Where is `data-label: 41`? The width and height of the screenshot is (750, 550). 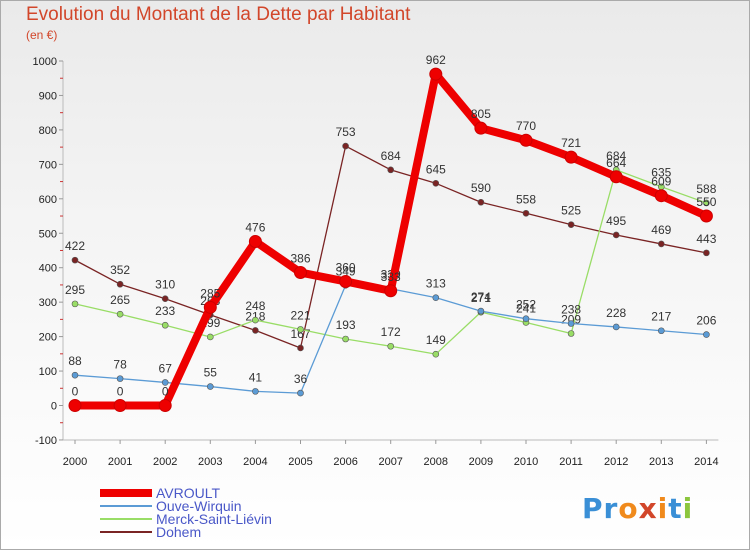 data-label: 41 is located at coordinates (256, 377).